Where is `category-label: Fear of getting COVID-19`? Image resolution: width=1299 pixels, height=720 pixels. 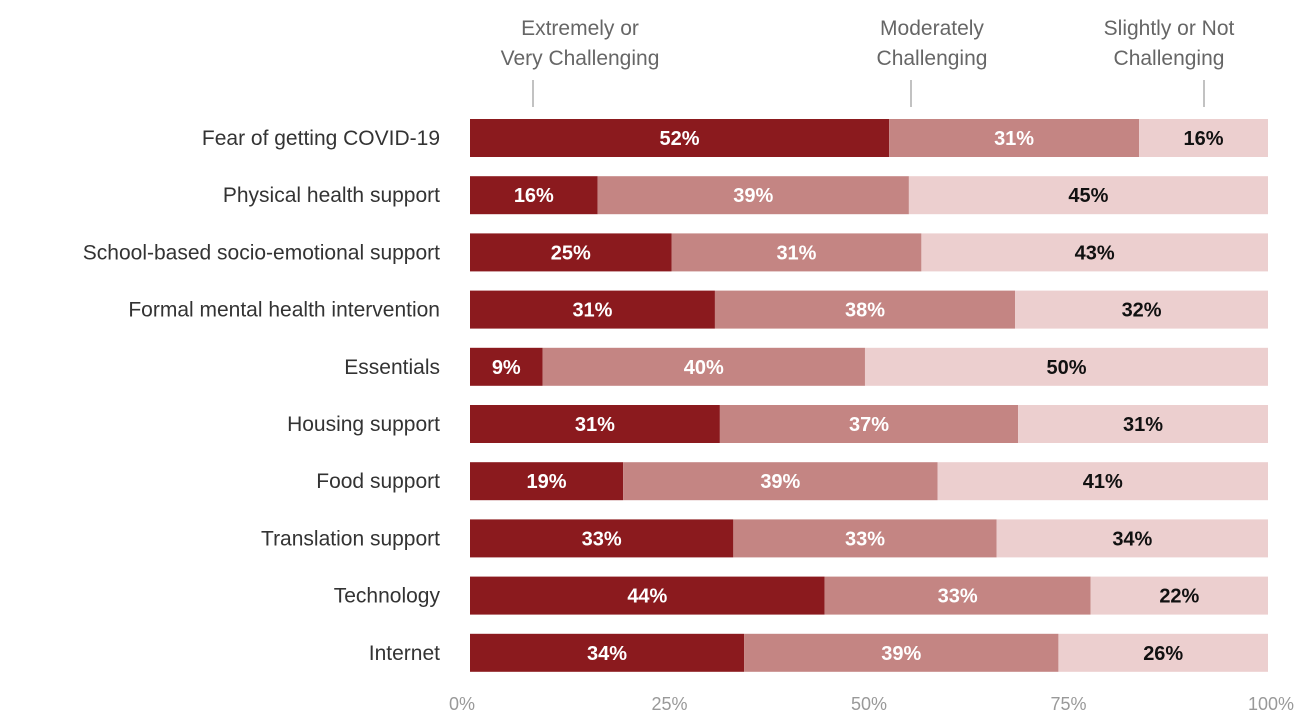 category-label: Fear of getting COVID-19 is located at coordinates (321, 138).